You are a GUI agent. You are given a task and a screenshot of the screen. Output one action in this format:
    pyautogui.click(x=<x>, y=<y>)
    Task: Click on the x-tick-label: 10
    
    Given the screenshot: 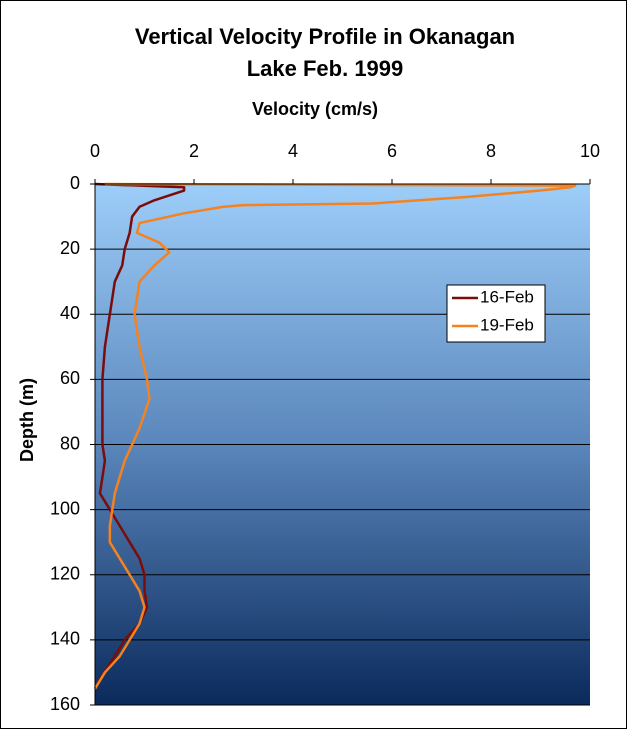 What is the action you would take?
    pyautogui.click(x=590, y=151)
    